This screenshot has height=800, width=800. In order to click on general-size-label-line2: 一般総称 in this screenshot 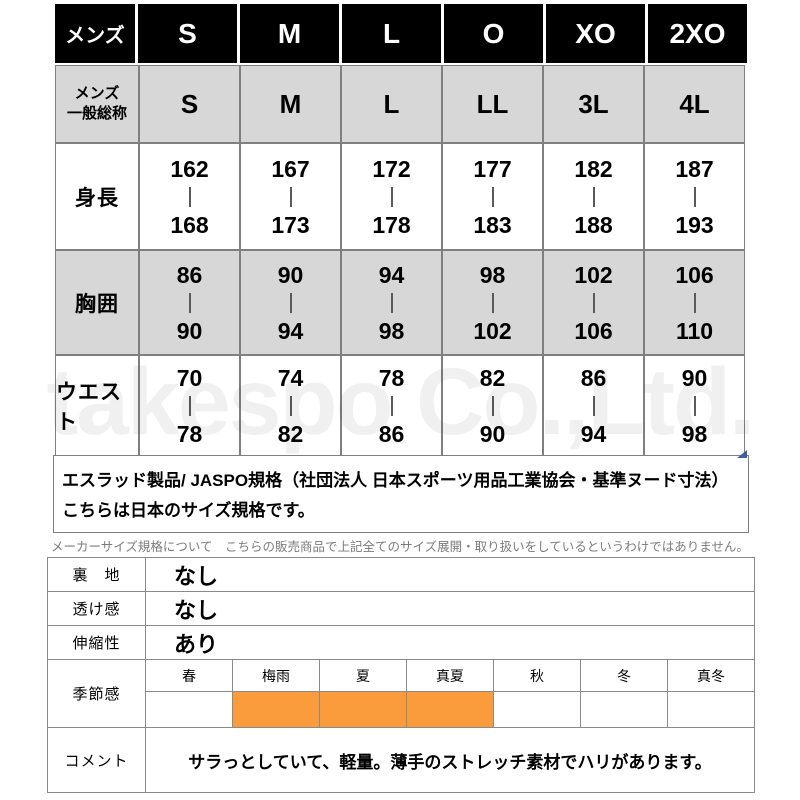, I will do `click(96, 113)`.